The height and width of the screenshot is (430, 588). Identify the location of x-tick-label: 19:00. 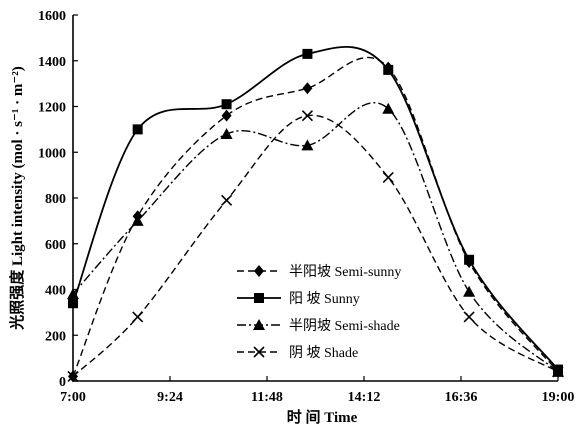
(558, 397).